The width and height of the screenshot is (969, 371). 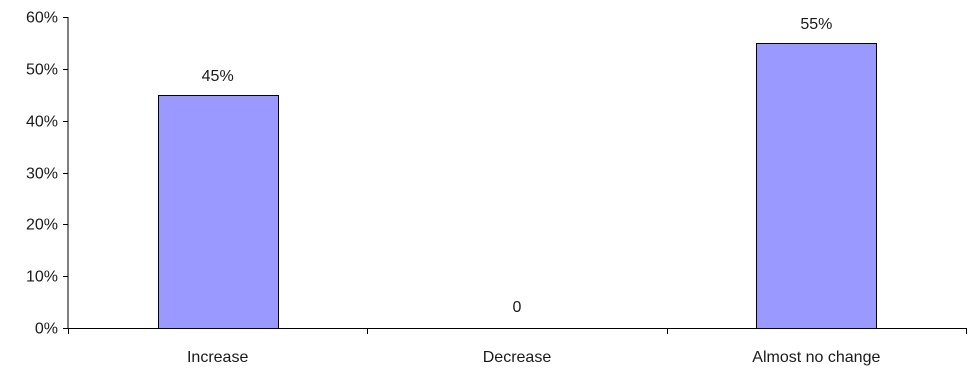 I want to click on x-category-label: Almost no change, so click(x=816, y=357).